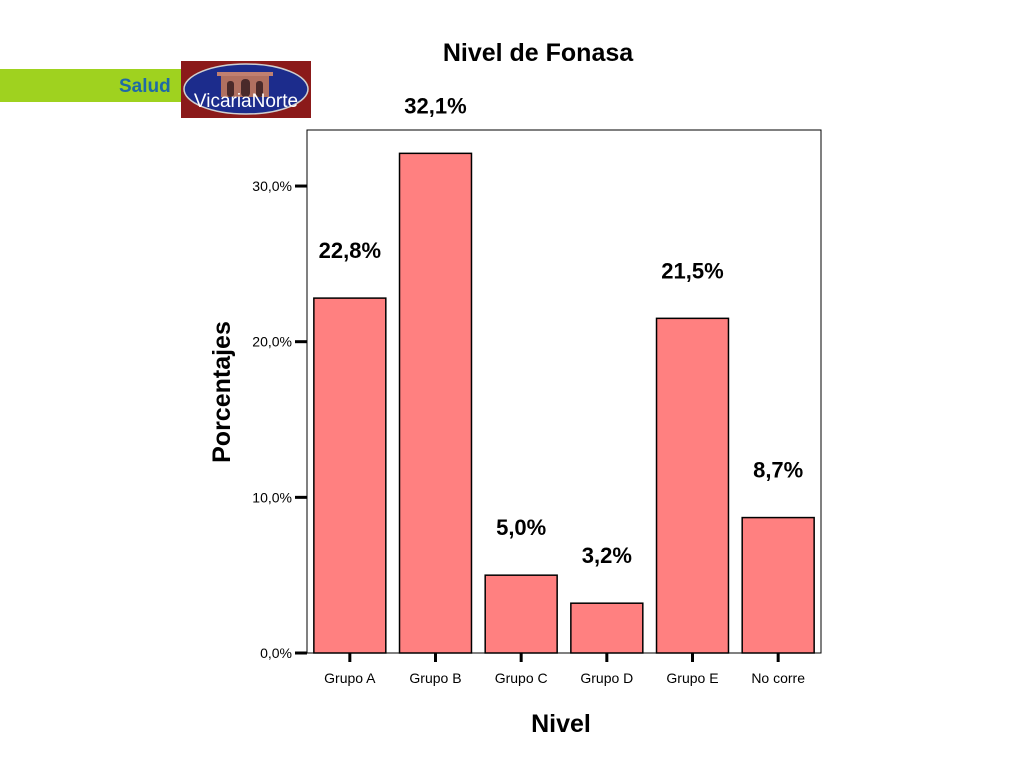 The width and height of the screenshot is (1024, 768). I want to click on bar-no-corre, so click(778, 585).